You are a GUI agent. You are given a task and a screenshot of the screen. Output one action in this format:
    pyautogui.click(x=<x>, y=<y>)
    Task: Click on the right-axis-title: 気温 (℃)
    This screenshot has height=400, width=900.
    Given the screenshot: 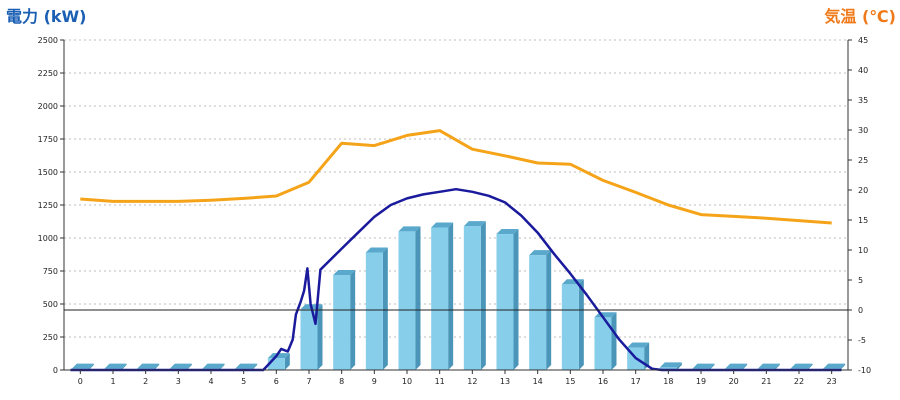 What is the action you would take?
    pyautogui.click(x=860, y=16)
    